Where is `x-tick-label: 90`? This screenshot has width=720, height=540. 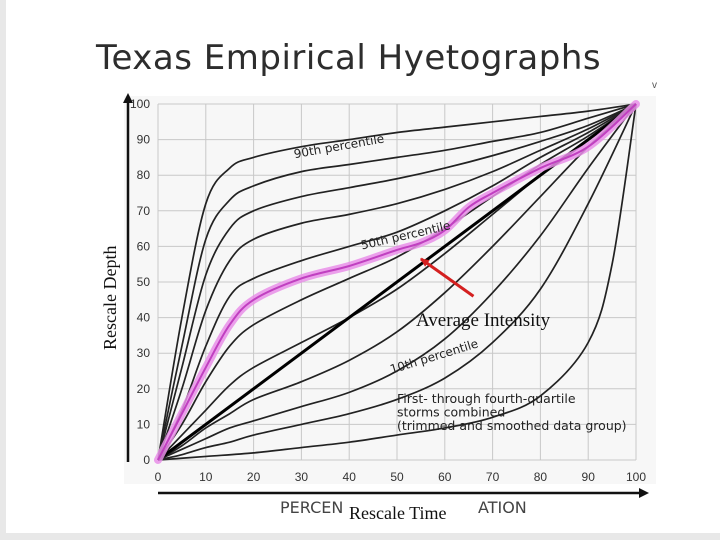 x-tick-label: 90 is located at coordinates (589, 477).